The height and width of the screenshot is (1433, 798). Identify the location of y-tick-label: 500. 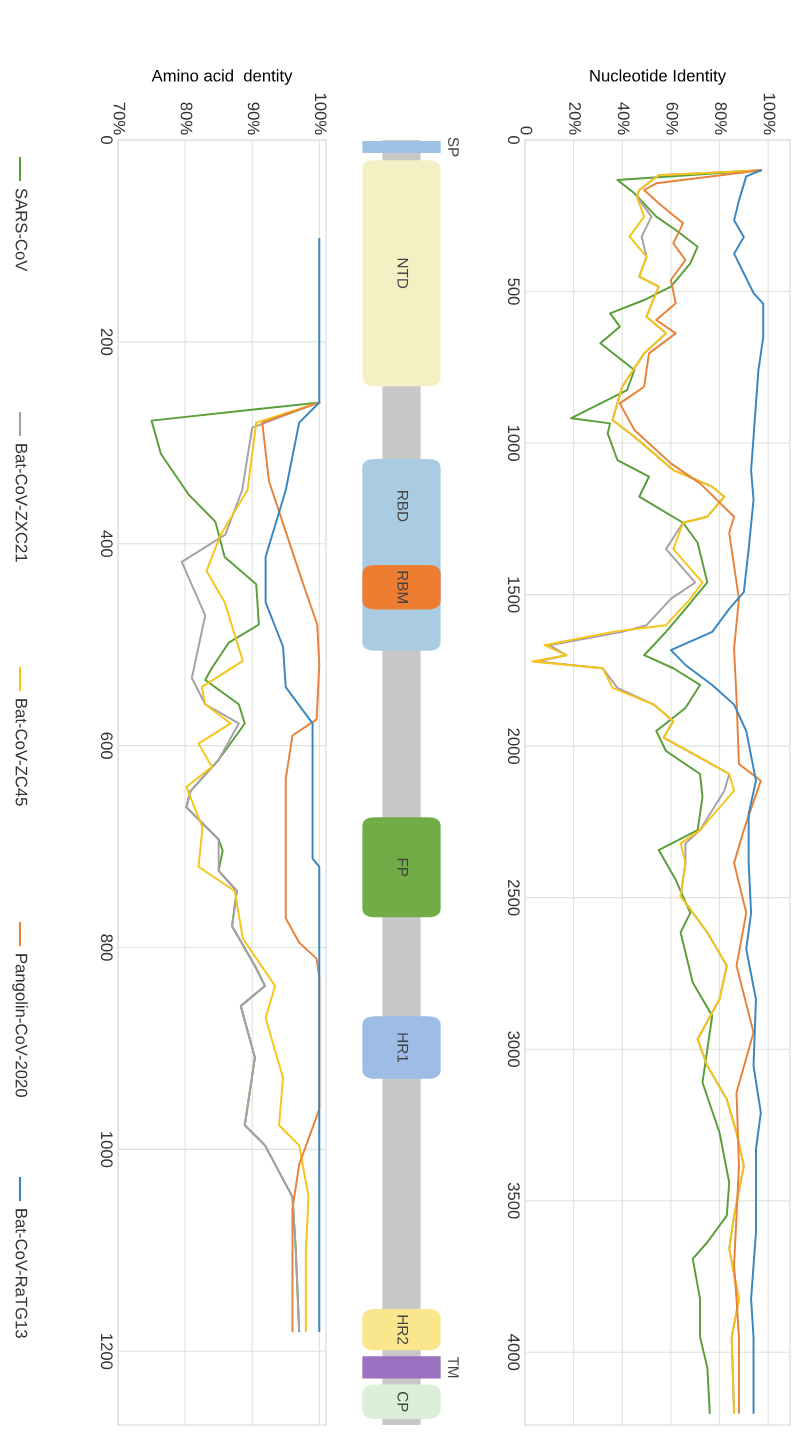
(513, 291).